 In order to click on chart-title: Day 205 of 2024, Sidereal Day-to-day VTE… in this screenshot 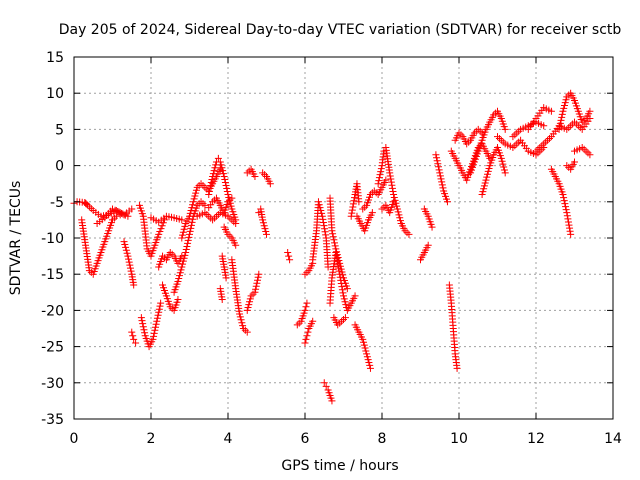, I will do `click(340, 30)`.